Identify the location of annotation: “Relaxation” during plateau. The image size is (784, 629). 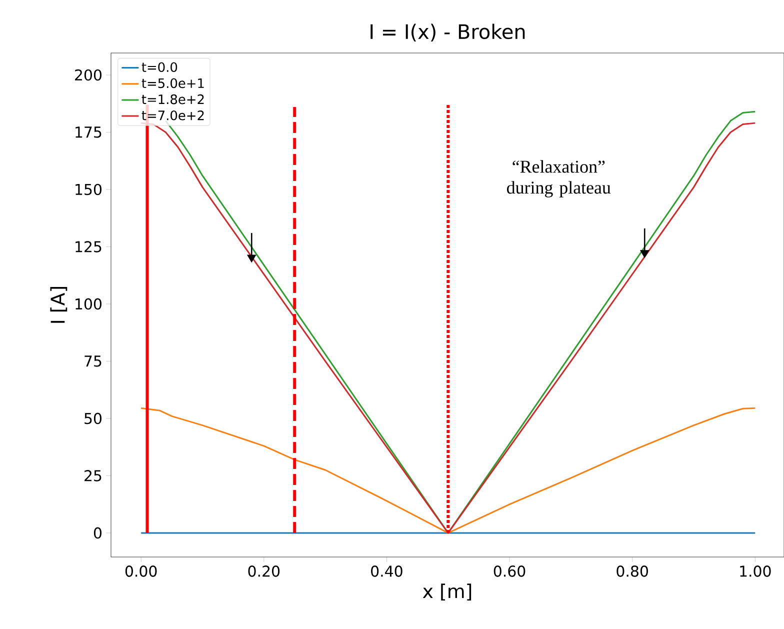
(559, 179).